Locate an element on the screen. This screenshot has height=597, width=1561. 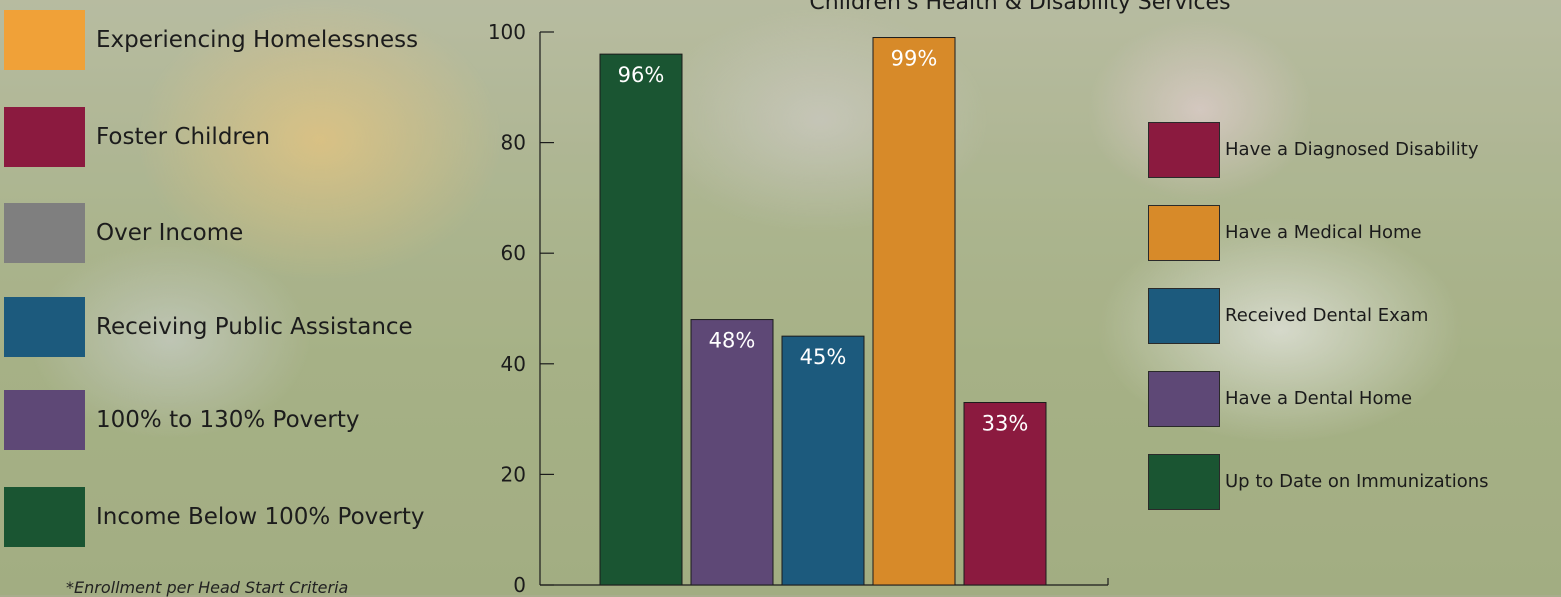
eligibility-legend-item: Experiencing Homelessness is located at coordinates (225, 40).